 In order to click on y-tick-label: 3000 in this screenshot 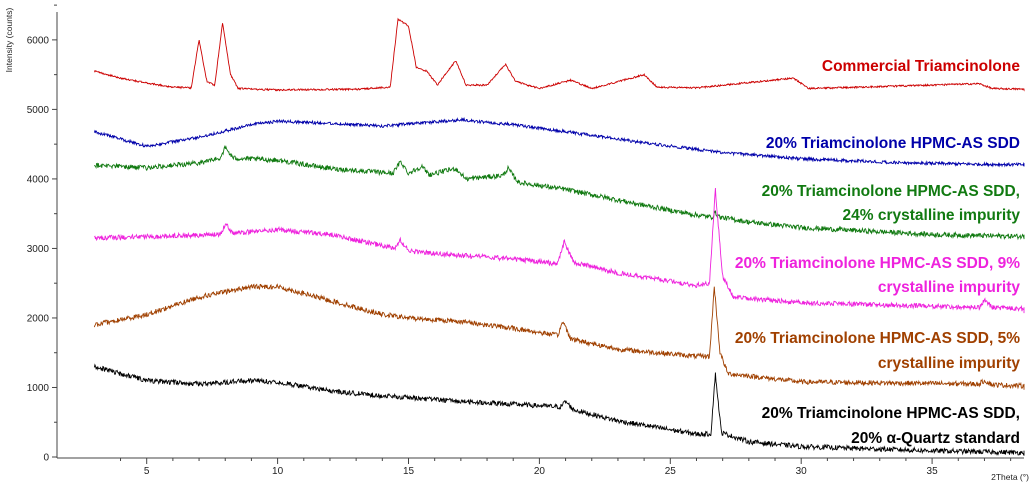, I will do `click(38, 249)`.